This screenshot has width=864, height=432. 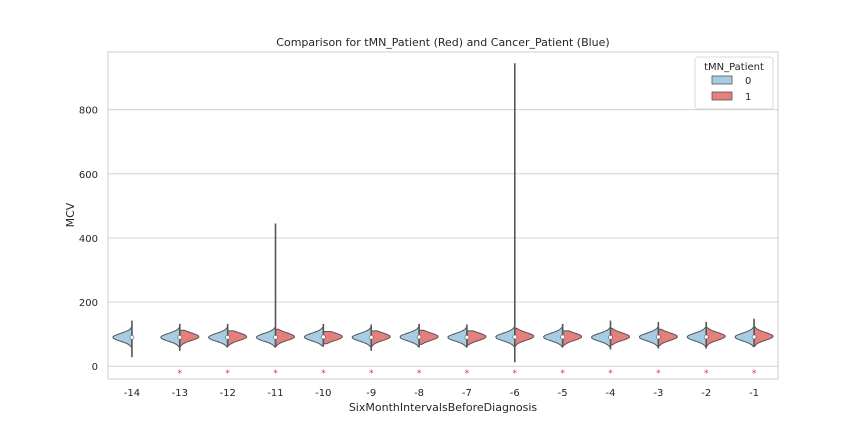 What do you see at coordinates (95, 367) in the screenshot?
I see `y-tick-label: 0` at bounding box center [95, 367].